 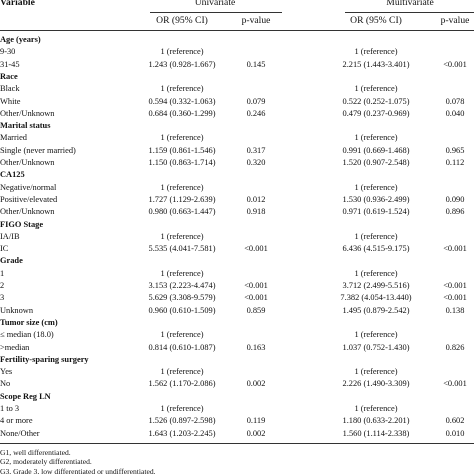 I want to click on group-label: Marital status, so click(x=25, y=126).